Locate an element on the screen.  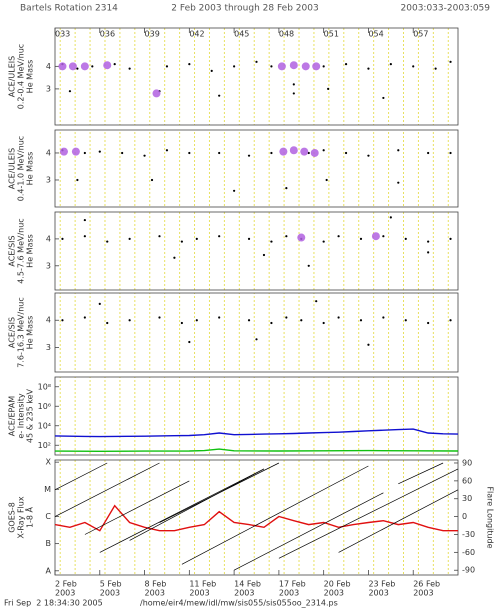
y-axis-label: 4.5-7.6 MeV/nuc is located at coordinates (21, 250).